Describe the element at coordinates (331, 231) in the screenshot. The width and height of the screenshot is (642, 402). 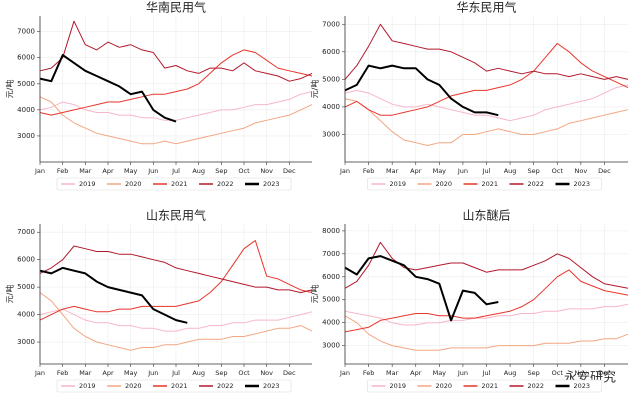
I see `y-tick-label: 8000` at that location.